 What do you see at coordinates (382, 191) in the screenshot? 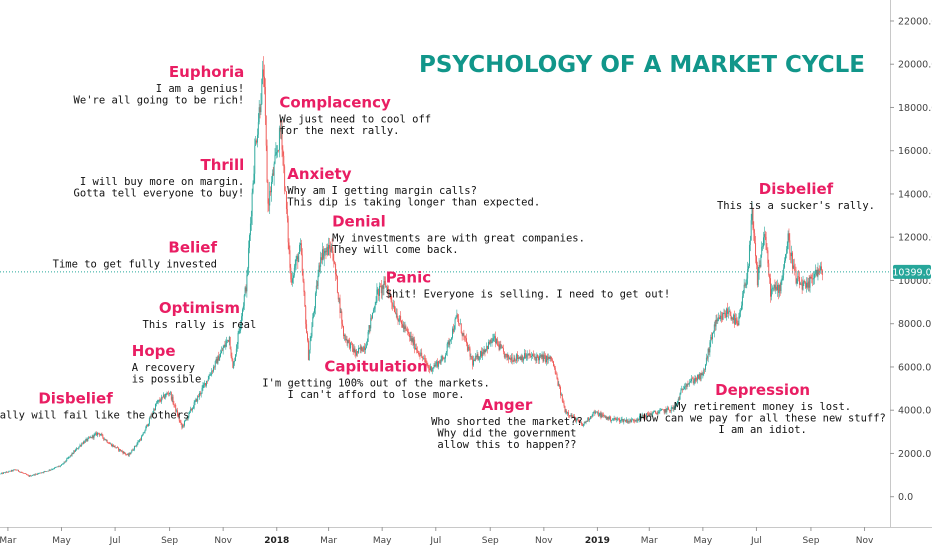
I see `stage-quote: Why am I getting margin calls?` at bounding box center [382, 191].